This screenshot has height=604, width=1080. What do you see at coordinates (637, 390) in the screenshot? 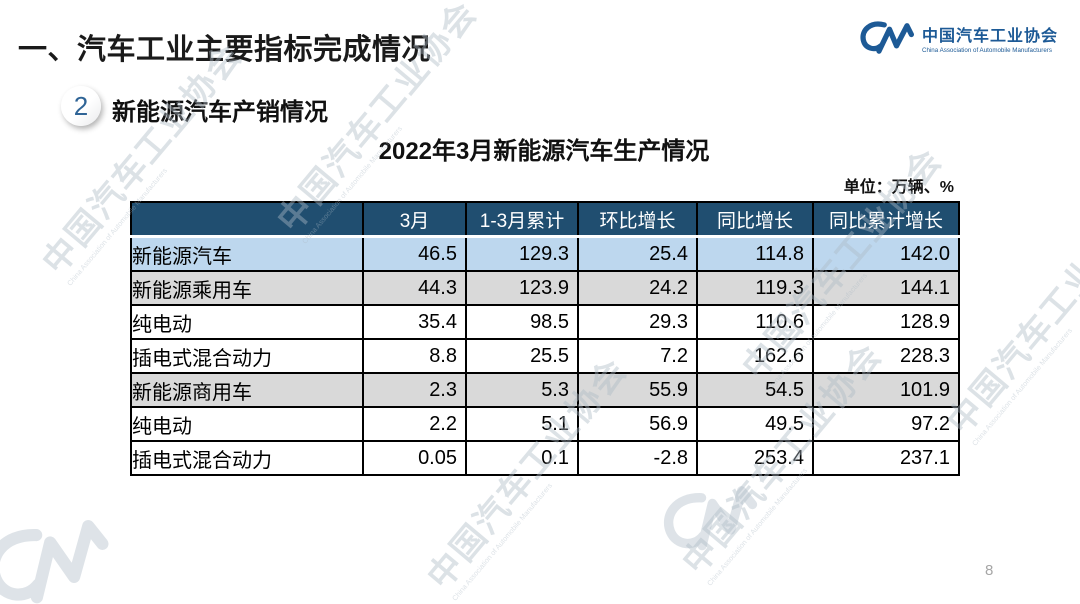
I see `table-cell: 55.9` at bounding box center [637, 390].